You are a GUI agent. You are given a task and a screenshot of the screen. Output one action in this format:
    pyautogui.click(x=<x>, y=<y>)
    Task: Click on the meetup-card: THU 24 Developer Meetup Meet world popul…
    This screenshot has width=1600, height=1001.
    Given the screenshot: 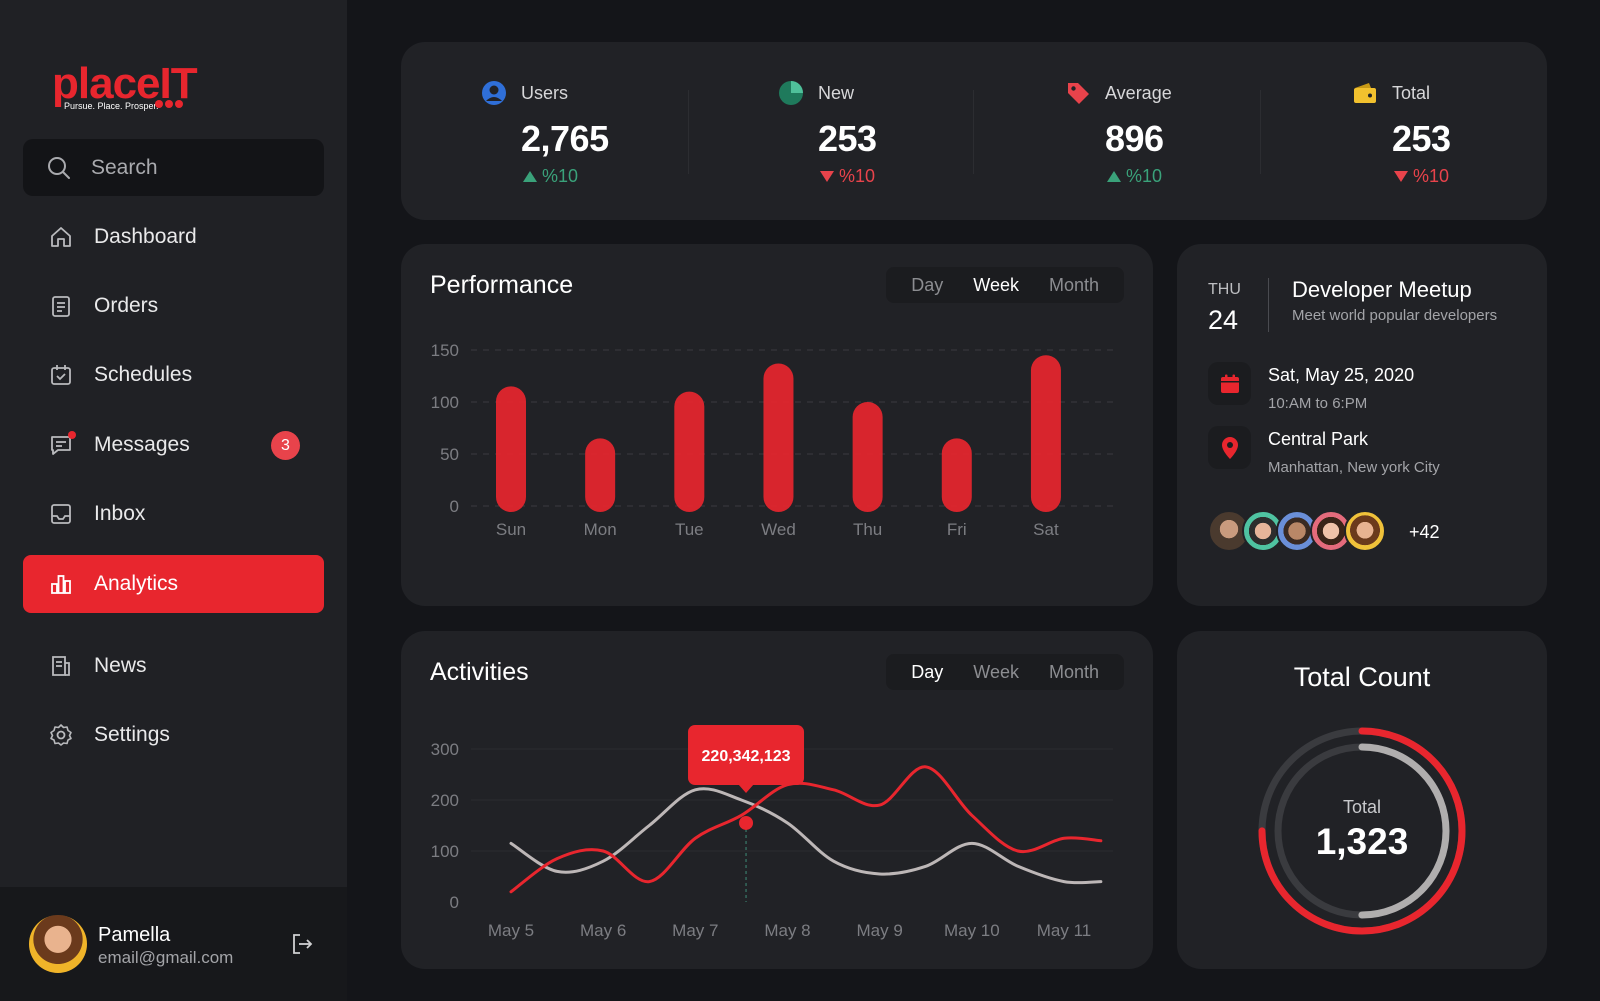 What is the action you would take?
    pyautogui.click(x=1362, y=425)
    